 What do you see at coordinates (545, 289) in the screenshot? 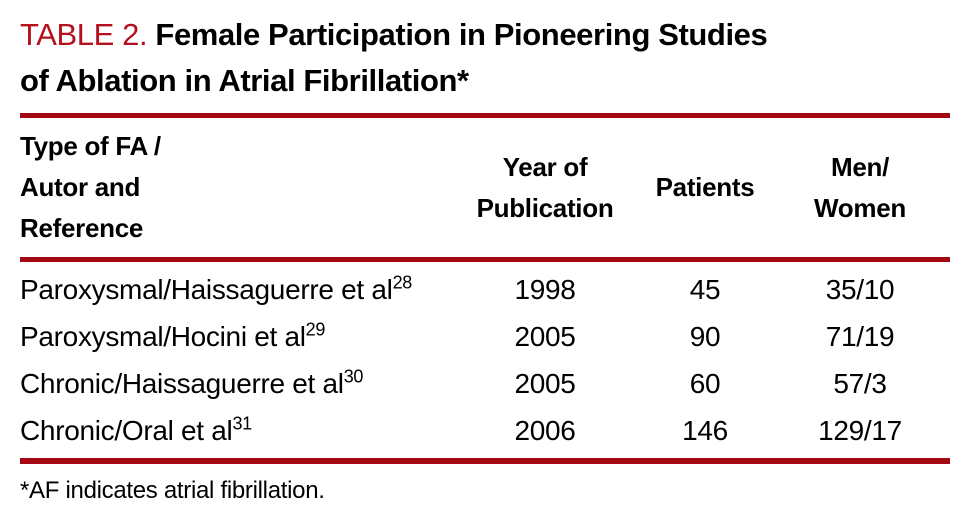
I see `year-cell: 1998` at bounding box center [545, 289].